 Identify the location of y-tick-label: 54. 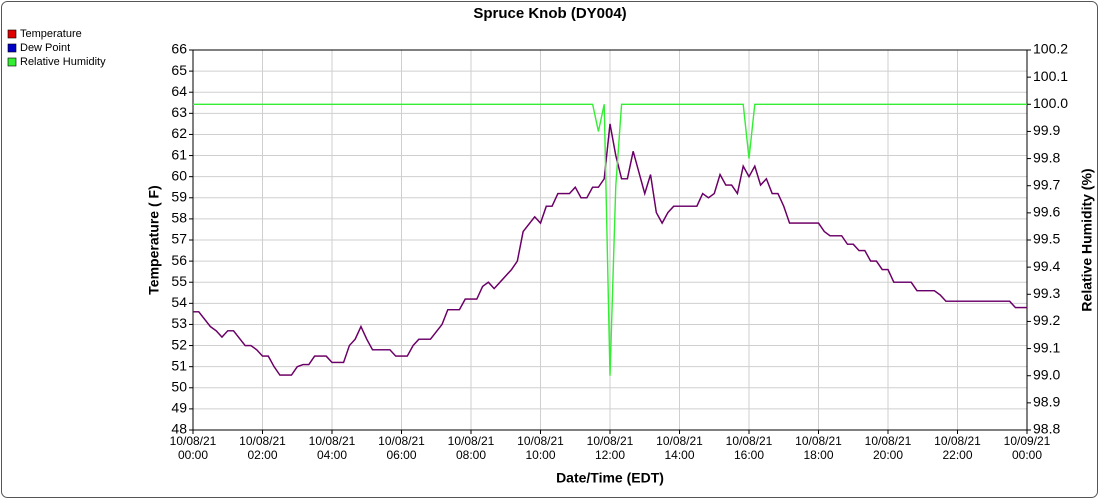
(179, 302).